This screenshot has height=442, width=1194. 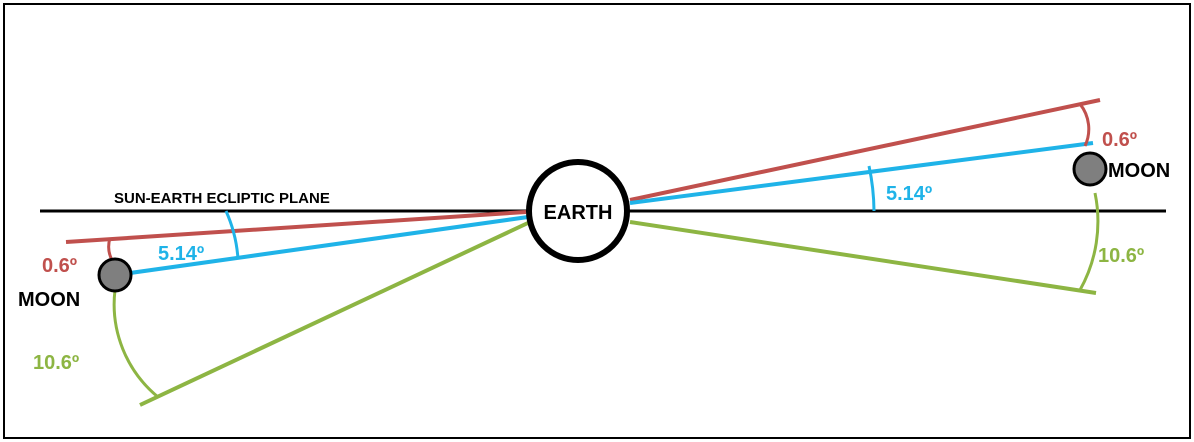 What do you see at coordinates (863, 257) in the screenshot?
I see `green-line-right` at bounding box center [863, 257].